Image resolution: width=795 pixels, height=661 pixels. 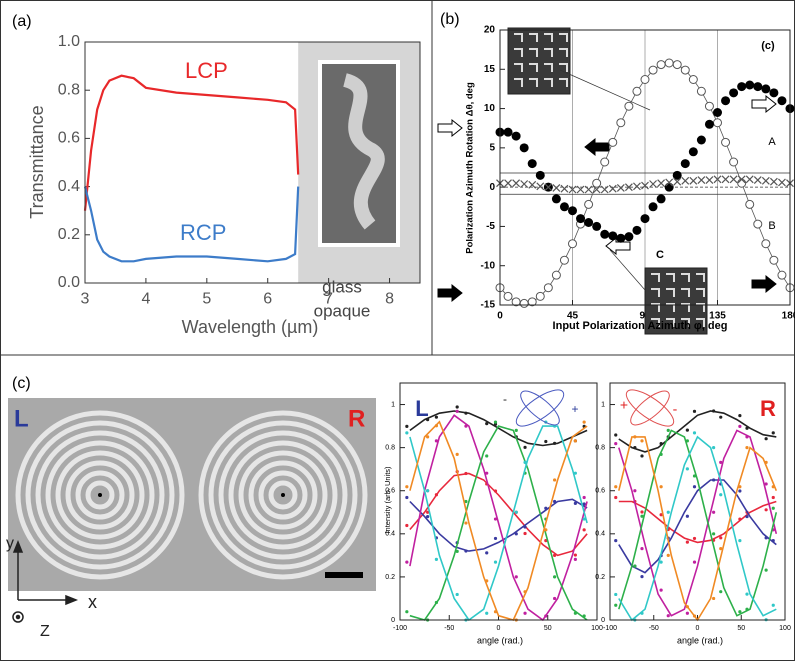 What do you see at coordinates (100, 495) in the screenshot?
I see `spiral-left` at bounding box center [100, 495].